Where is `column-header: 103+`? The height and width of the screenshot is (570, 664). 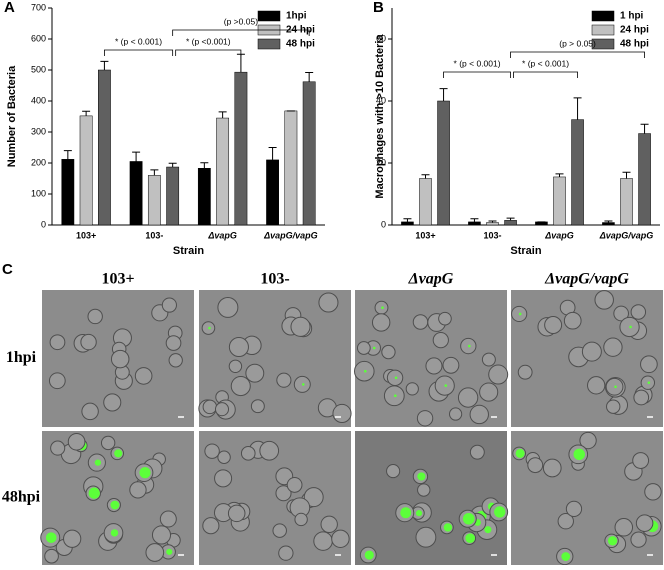 column-header: 103+ is located at coordinates (117, 279).